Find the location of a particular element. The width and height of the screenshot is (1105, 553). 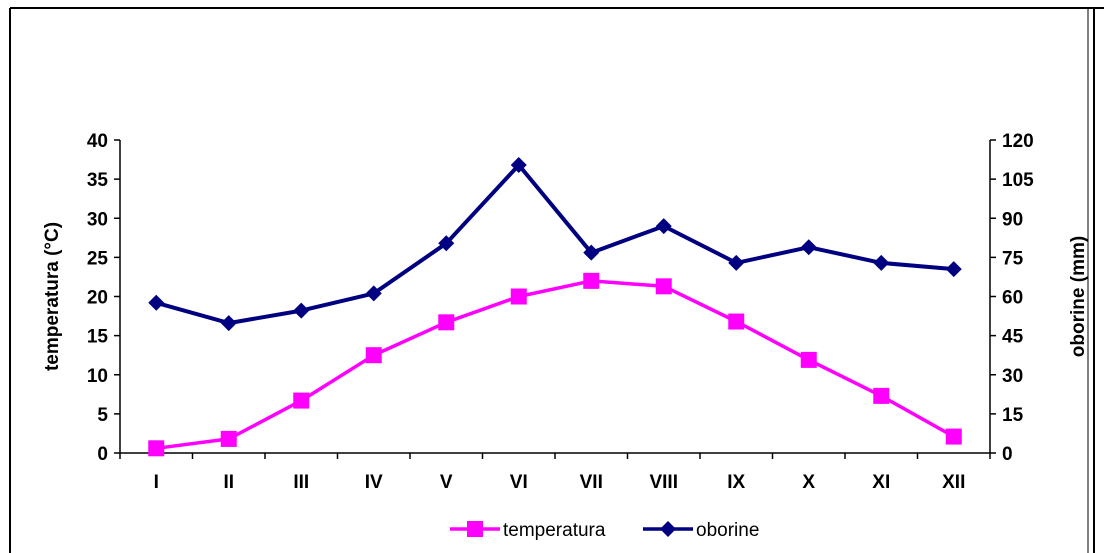

x-tick-label: VIII is located at coordinates (663, 482).